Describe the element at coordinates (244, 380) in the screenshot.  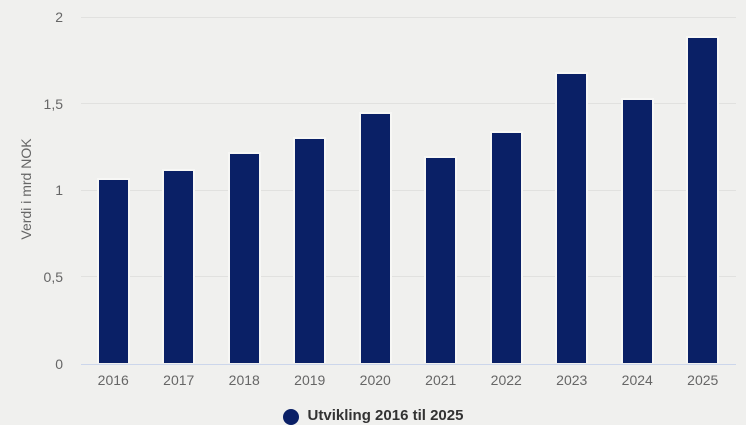
I see `x-tick-label-2018: 2018` at that location.